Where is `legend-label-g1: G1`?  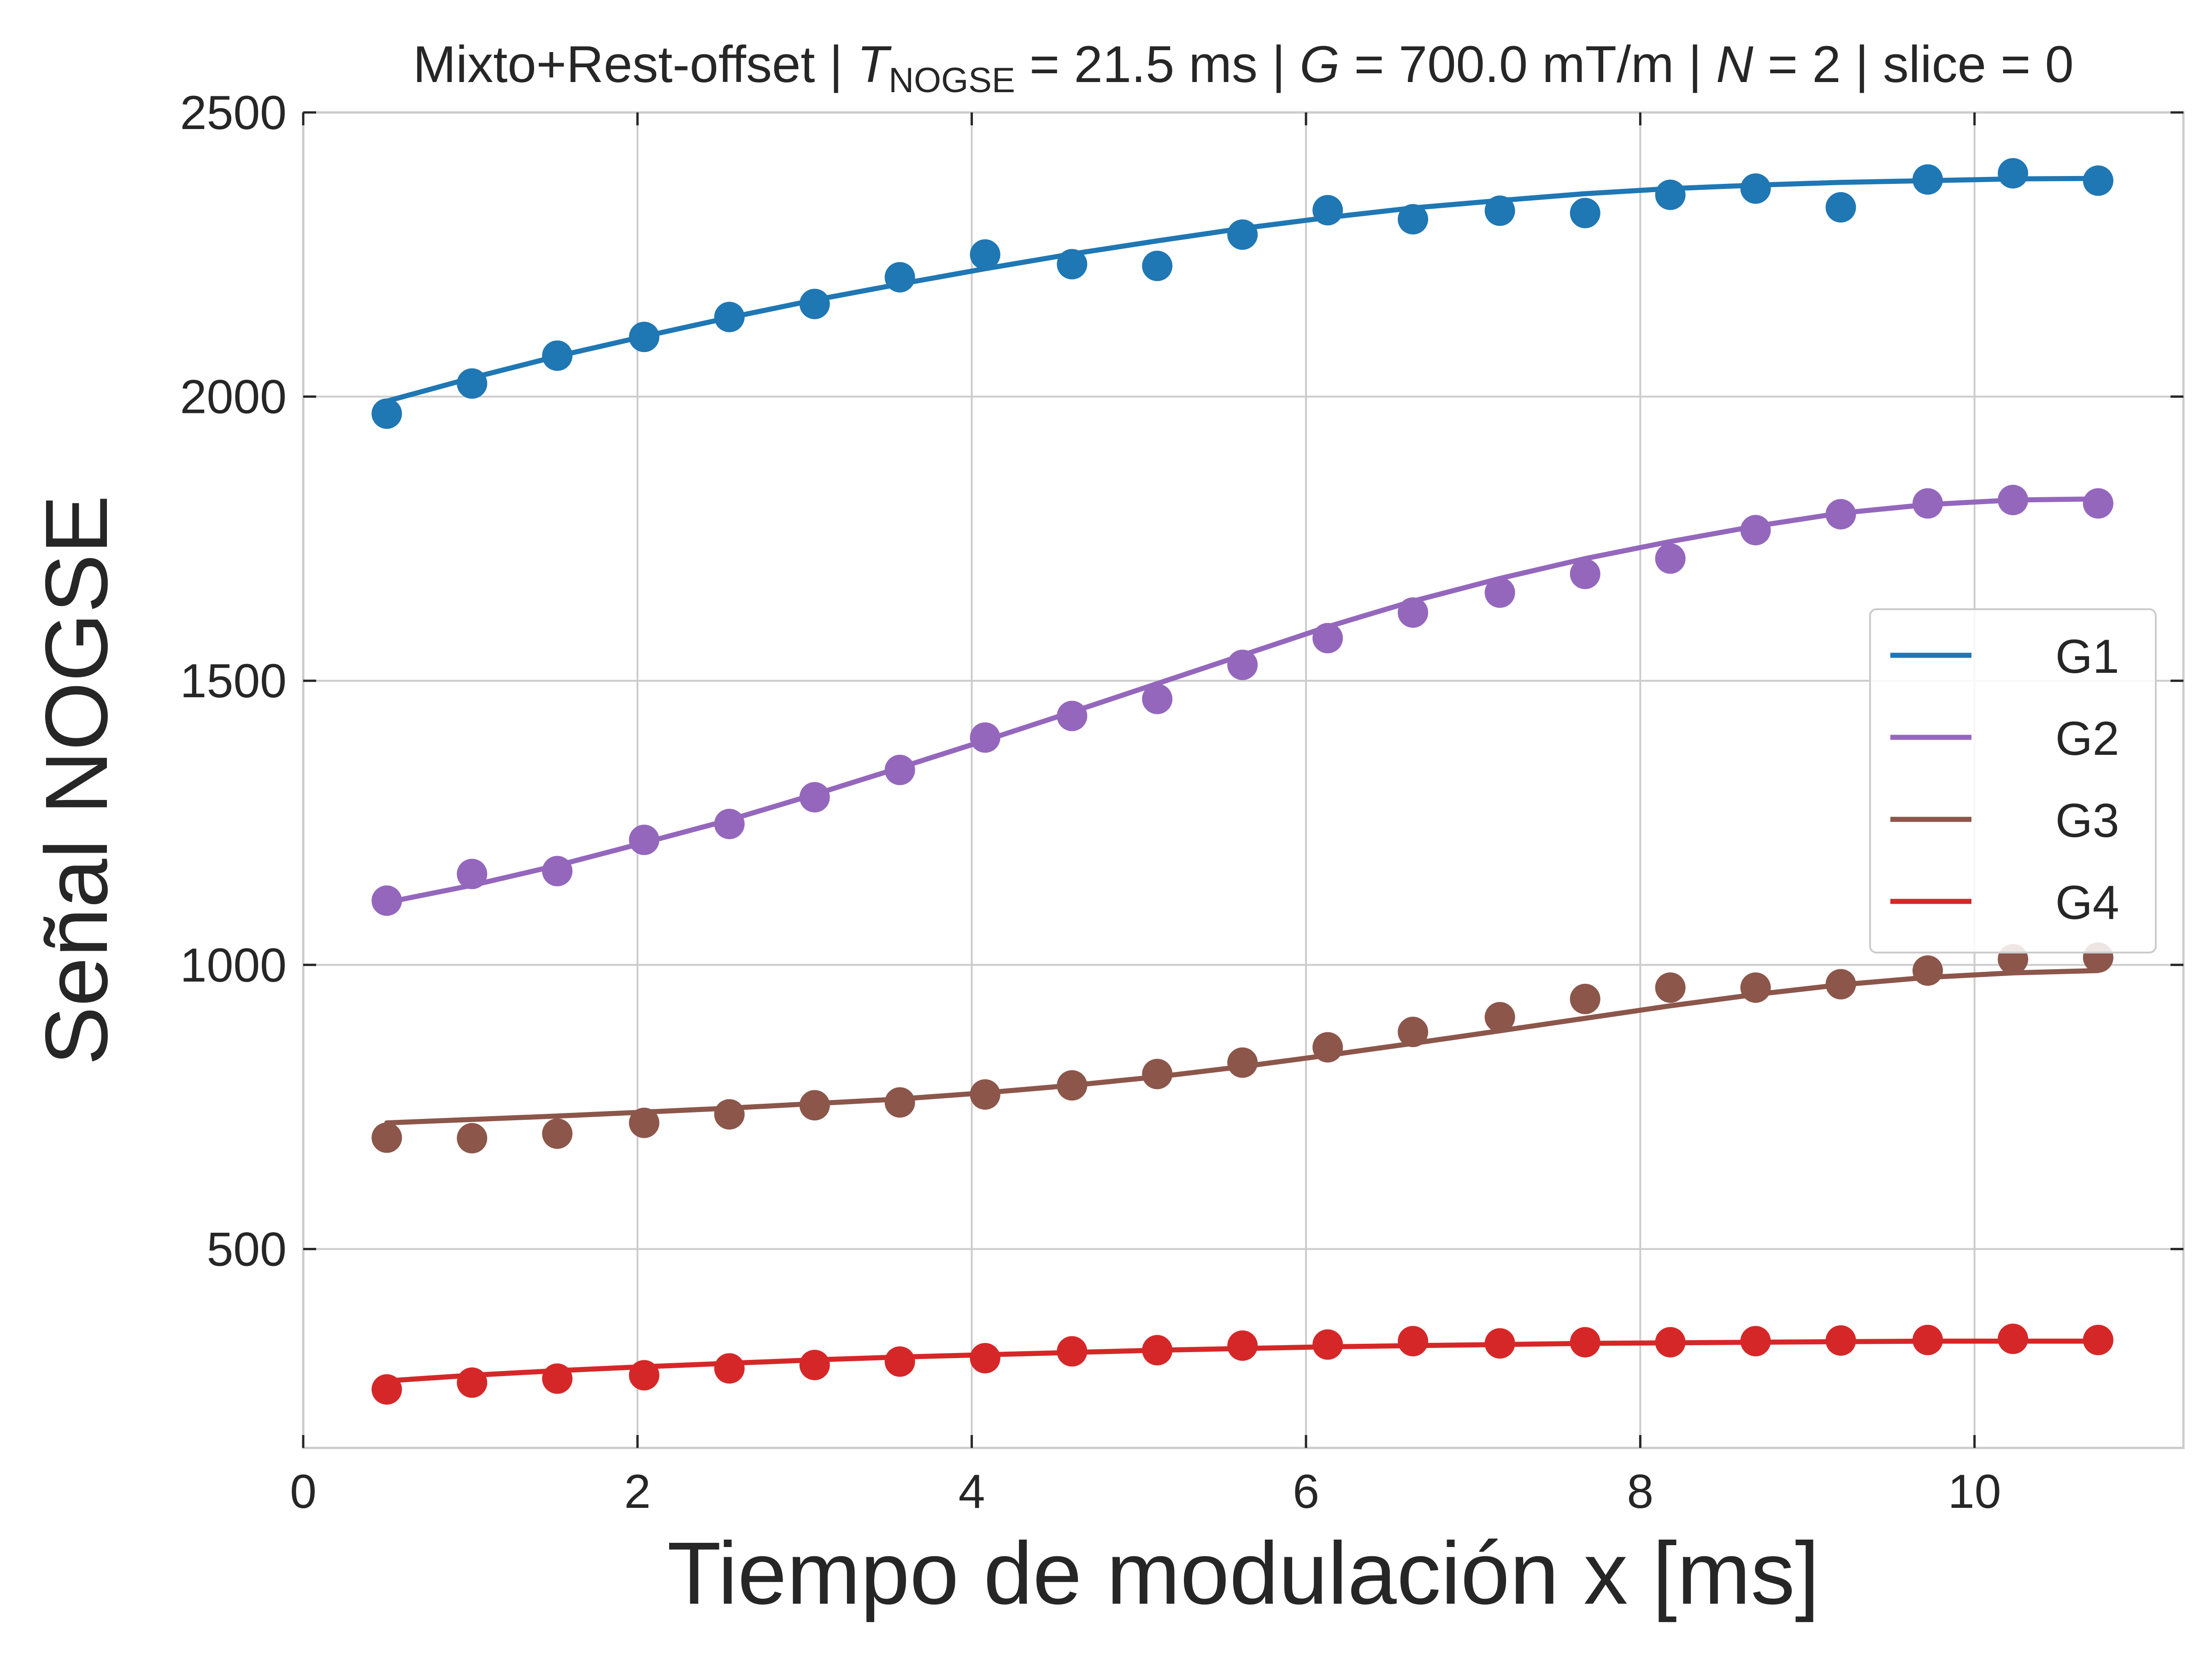
legend-label-g1: G1 is located at coordinates (2087, 656).